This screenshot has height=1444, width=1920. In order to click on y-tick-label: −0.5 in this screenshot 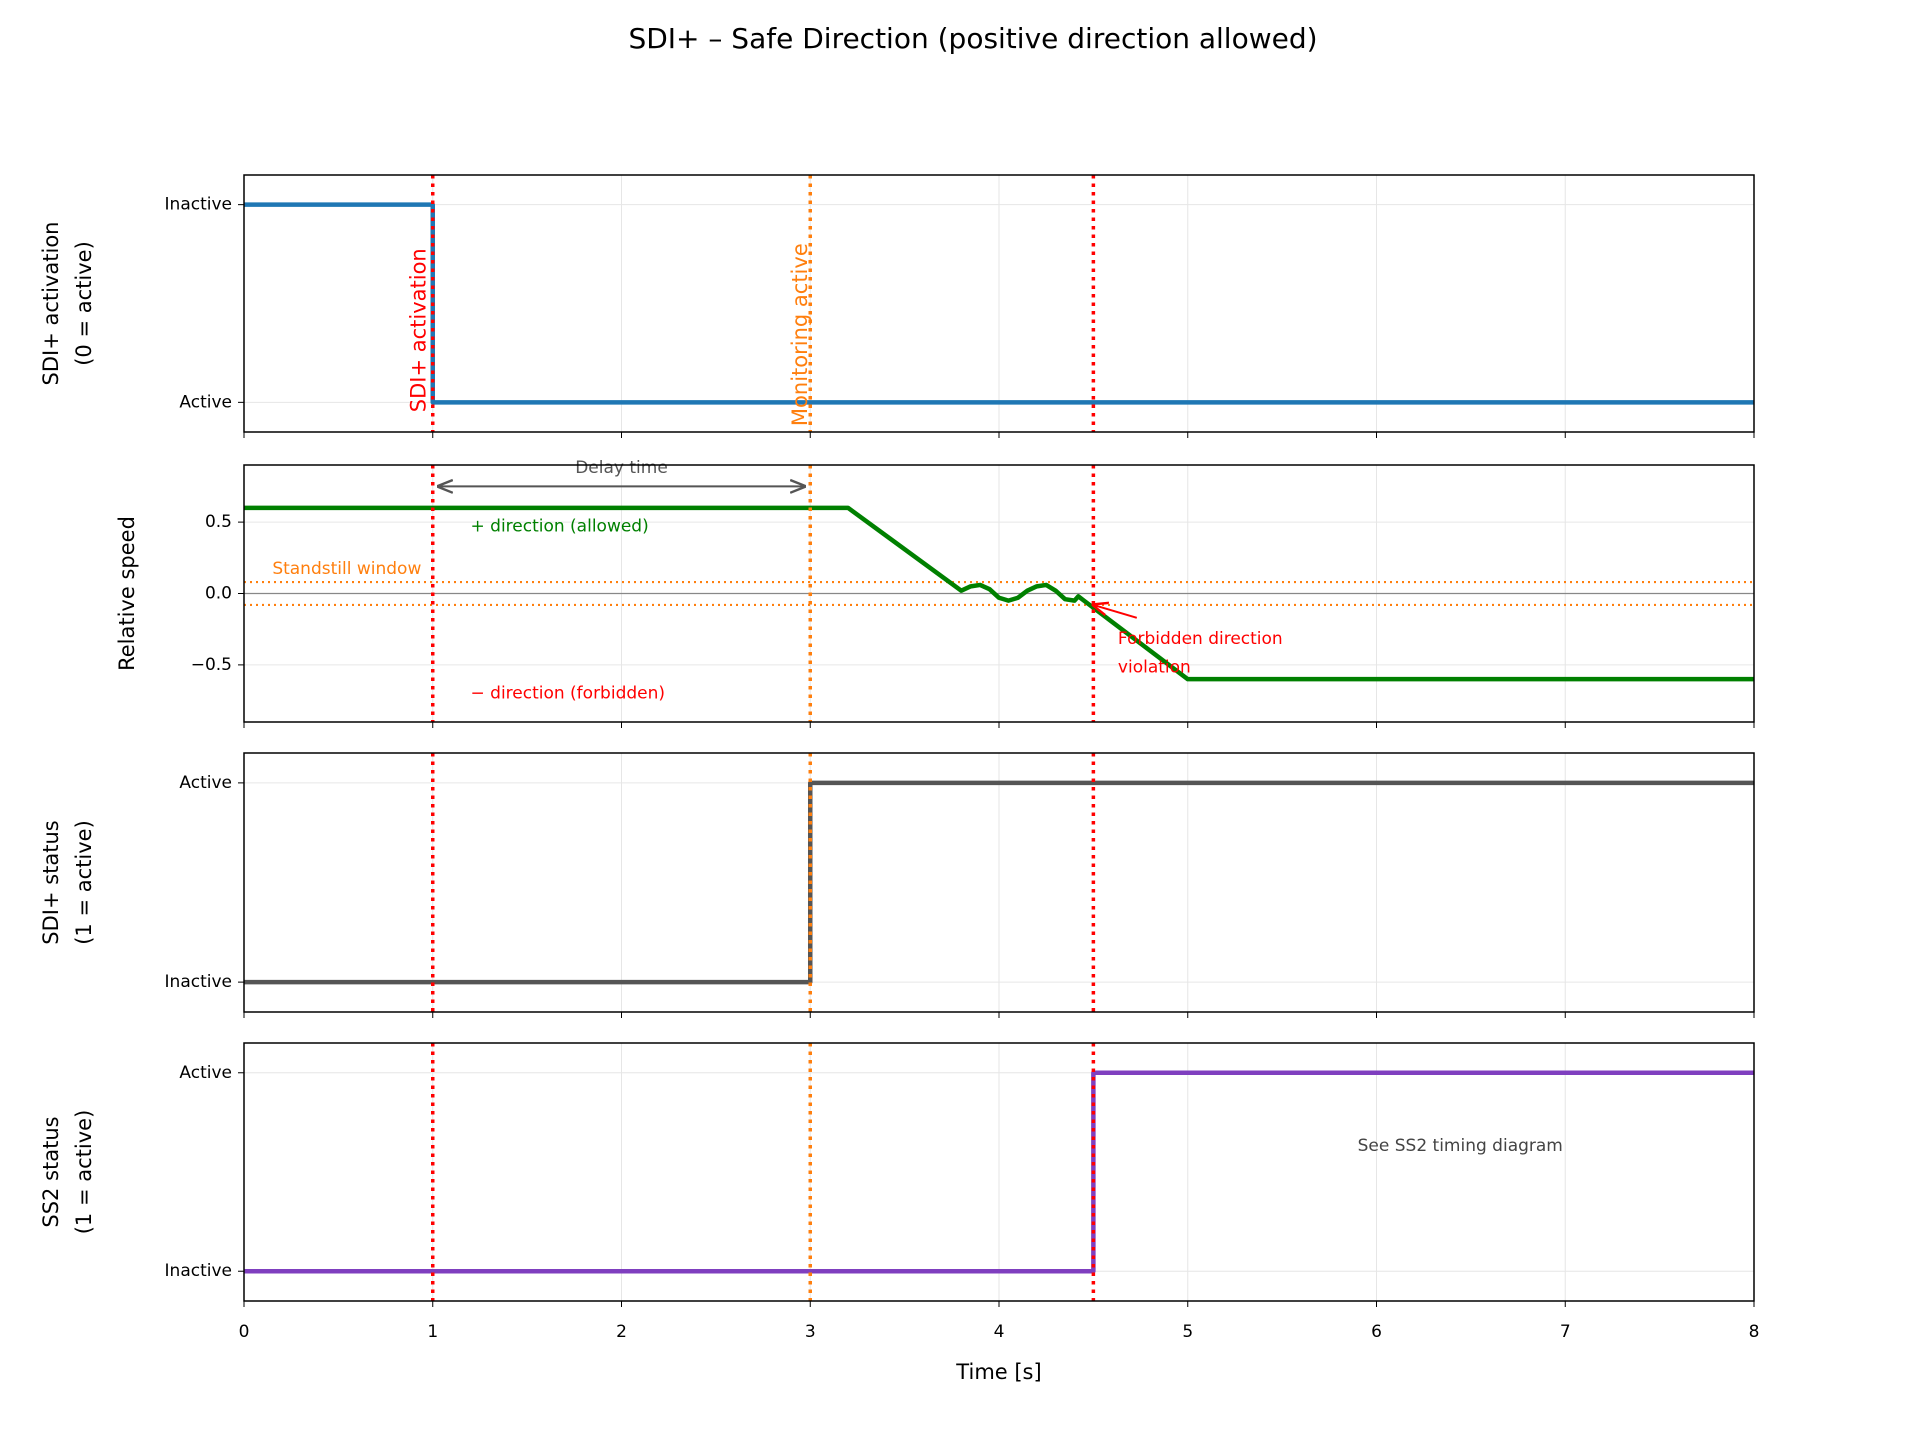, I will do `click(211, 665)`.